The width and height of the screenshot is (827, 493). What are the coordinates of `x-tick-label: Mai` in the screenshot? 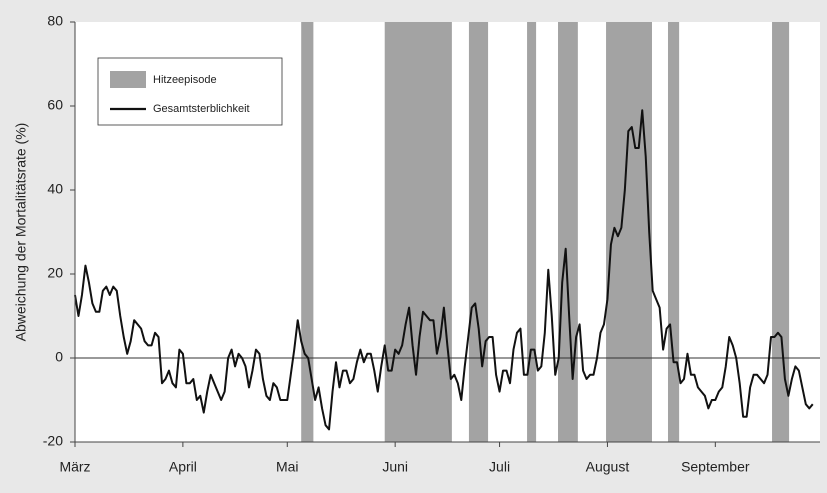 It's located at (287, 467).